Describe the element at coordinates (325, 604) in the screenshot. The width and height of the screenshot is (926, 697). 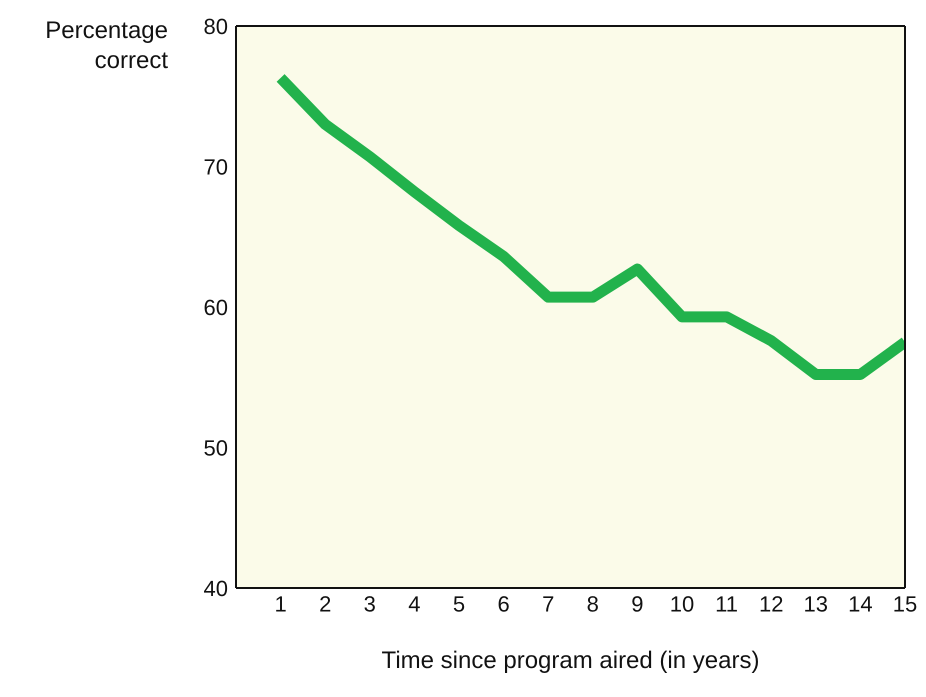
I see `x-tick-label: 2` at that location.